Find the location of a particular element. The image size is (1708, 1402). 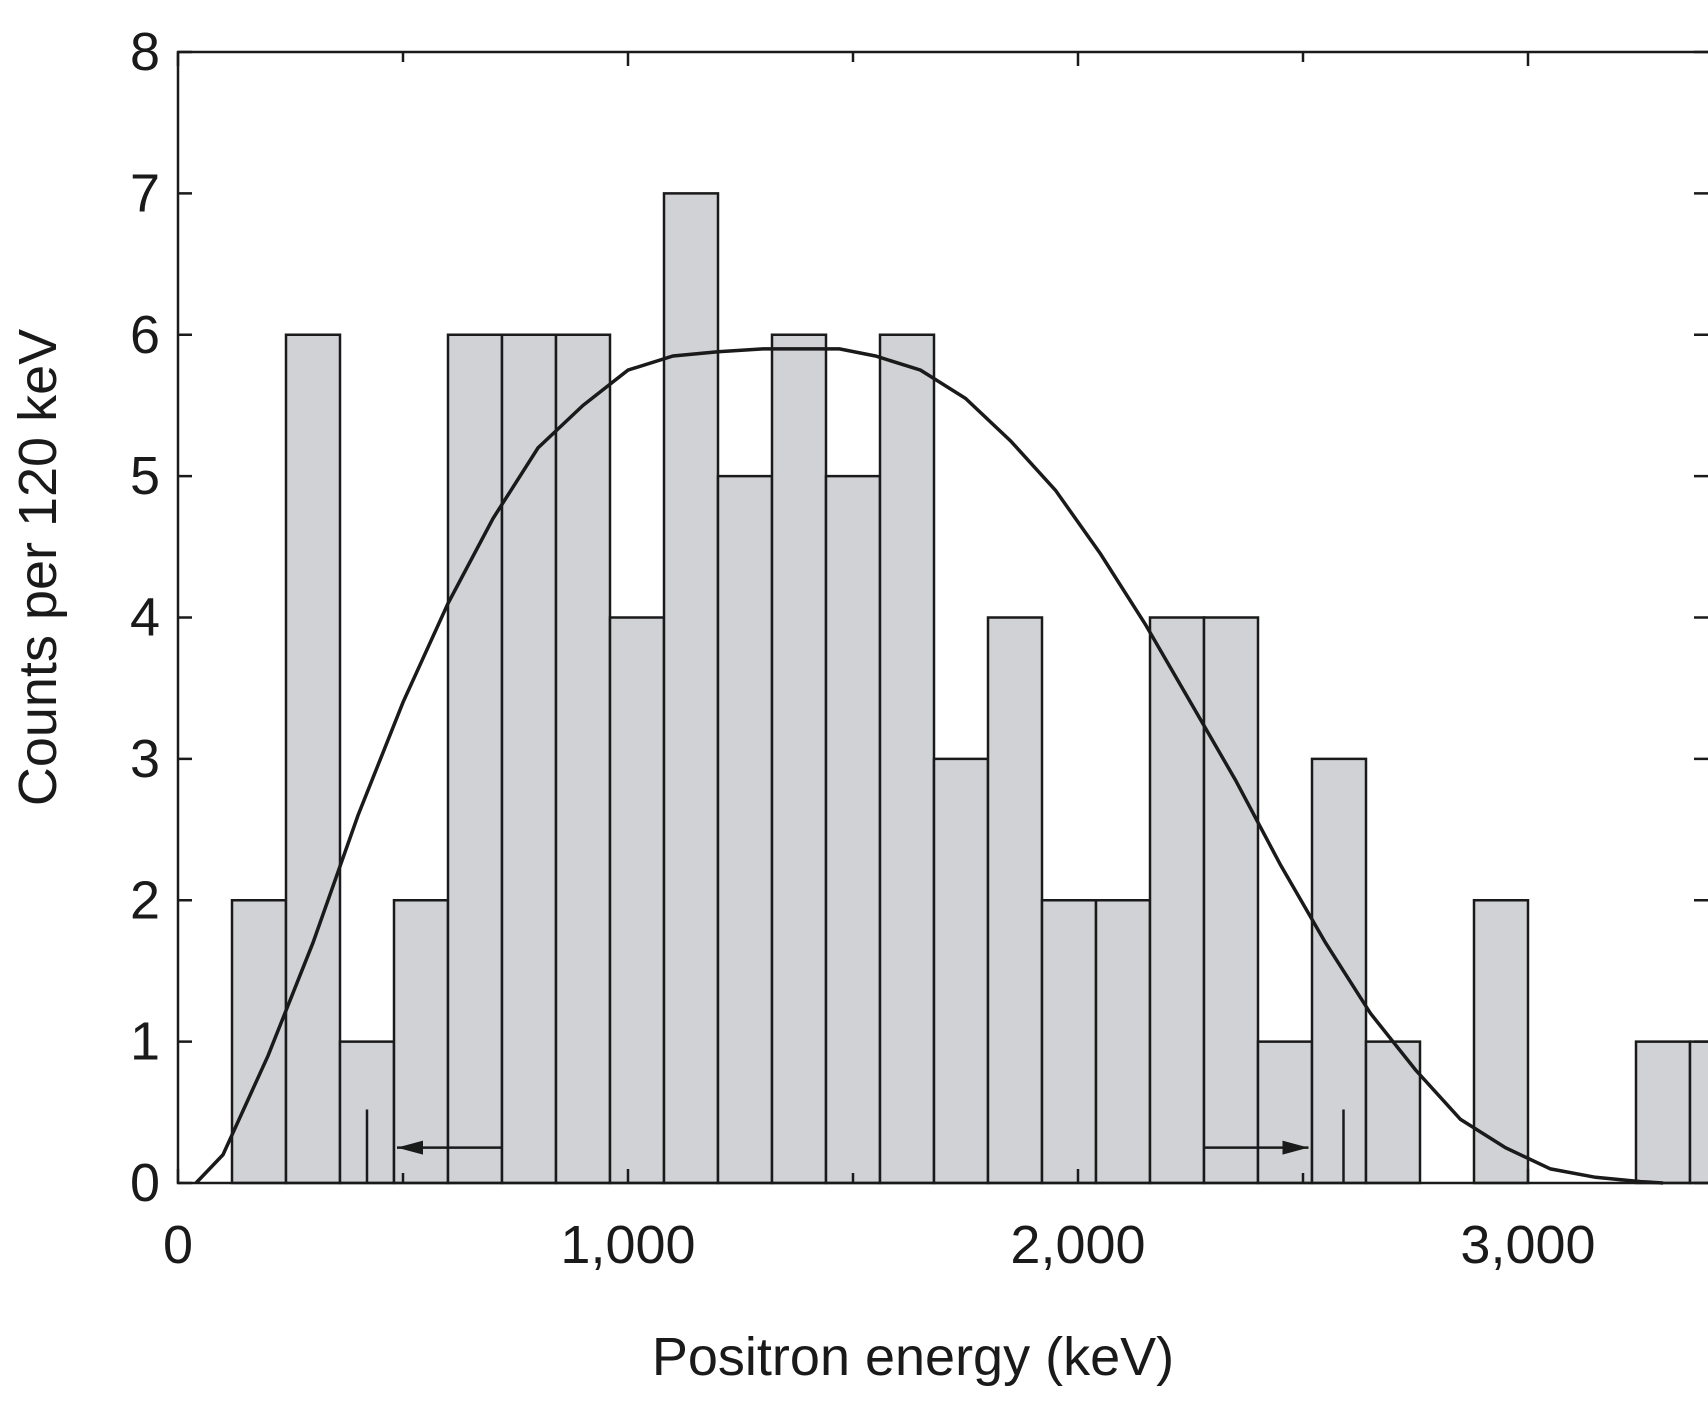

y-tick-label: 1 is located at coordinates (145, 1042).